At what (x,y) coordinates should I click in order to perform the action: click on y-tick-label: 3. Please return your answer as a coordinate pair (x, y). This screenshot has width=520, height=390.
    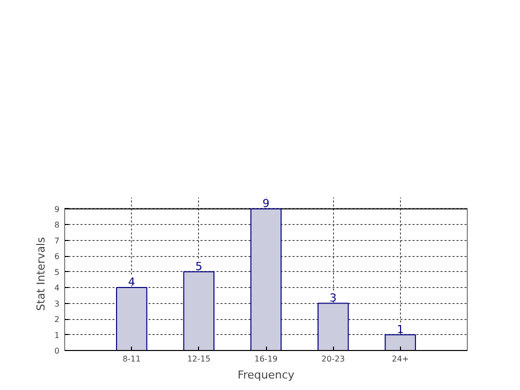
    Looking at the image, I should click on (57, 303).